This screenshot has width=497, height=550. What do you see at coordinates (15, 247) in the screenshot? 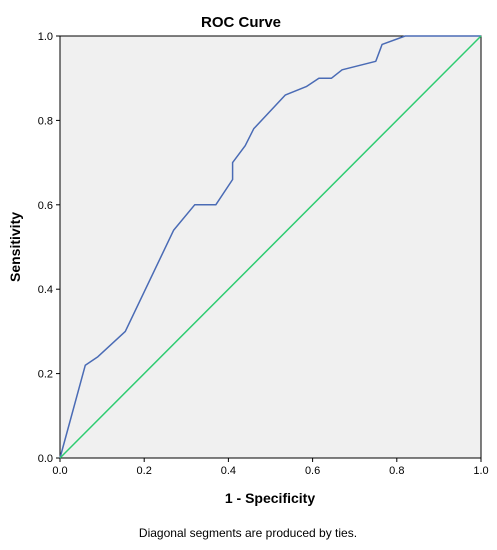
I see `y-axis-label: Sensitivity` at bounding box center [15, 247].